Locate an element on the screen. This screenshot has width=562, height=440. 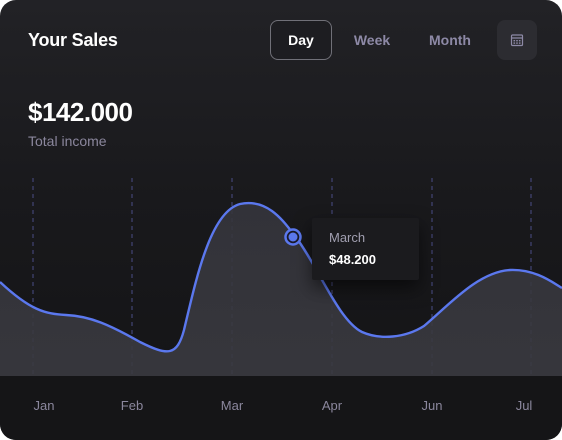
tab-week: Week is located at coordinates (372, 40).